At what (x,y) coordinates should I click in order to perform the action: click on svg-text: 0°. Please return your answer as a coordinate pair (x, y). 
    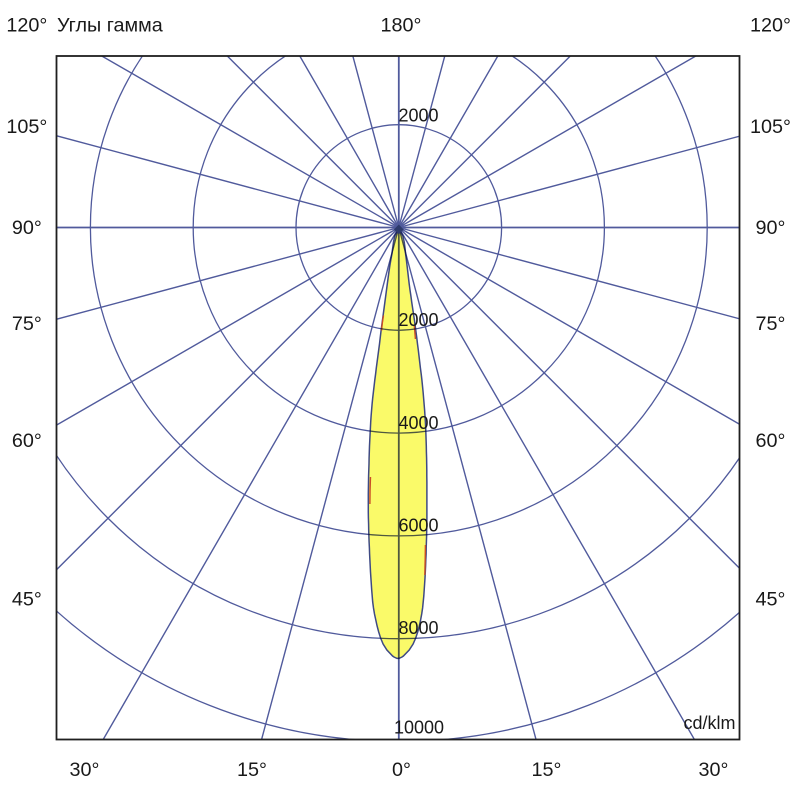
    Looking at the image, I should click on (401, 770).